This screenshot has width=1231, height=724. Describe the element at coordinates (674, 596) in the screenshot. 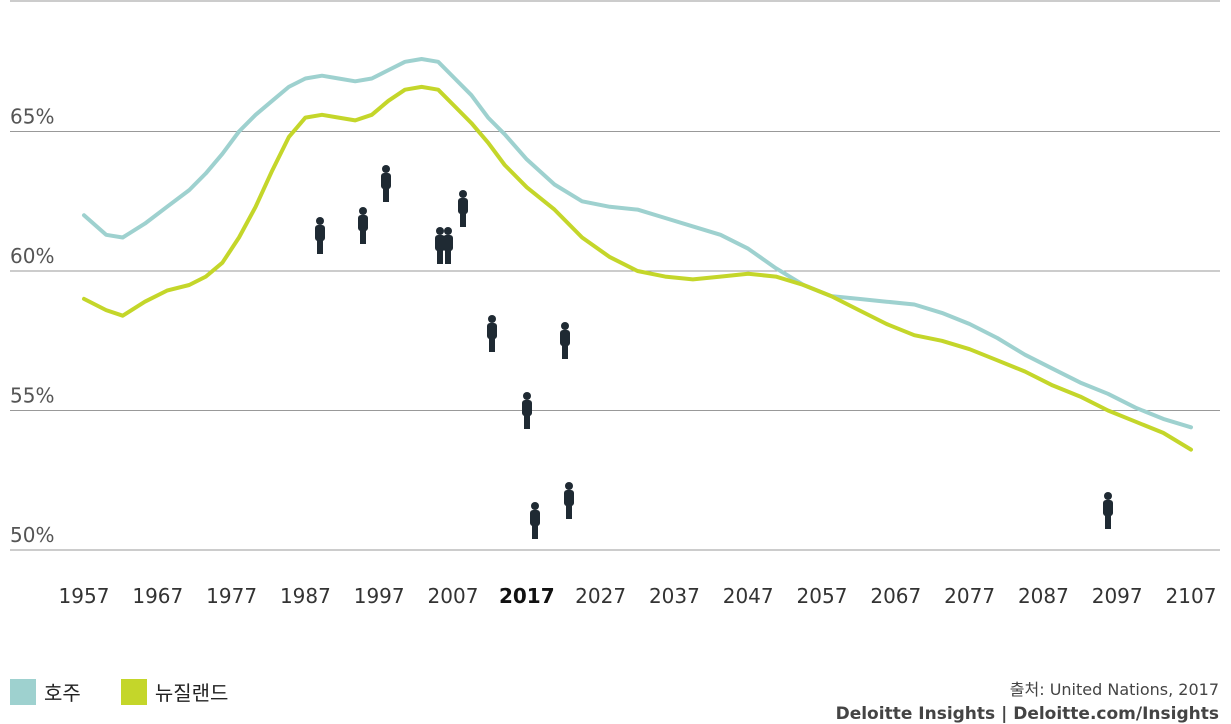

I see `x-tick-label: 2037` at that location.